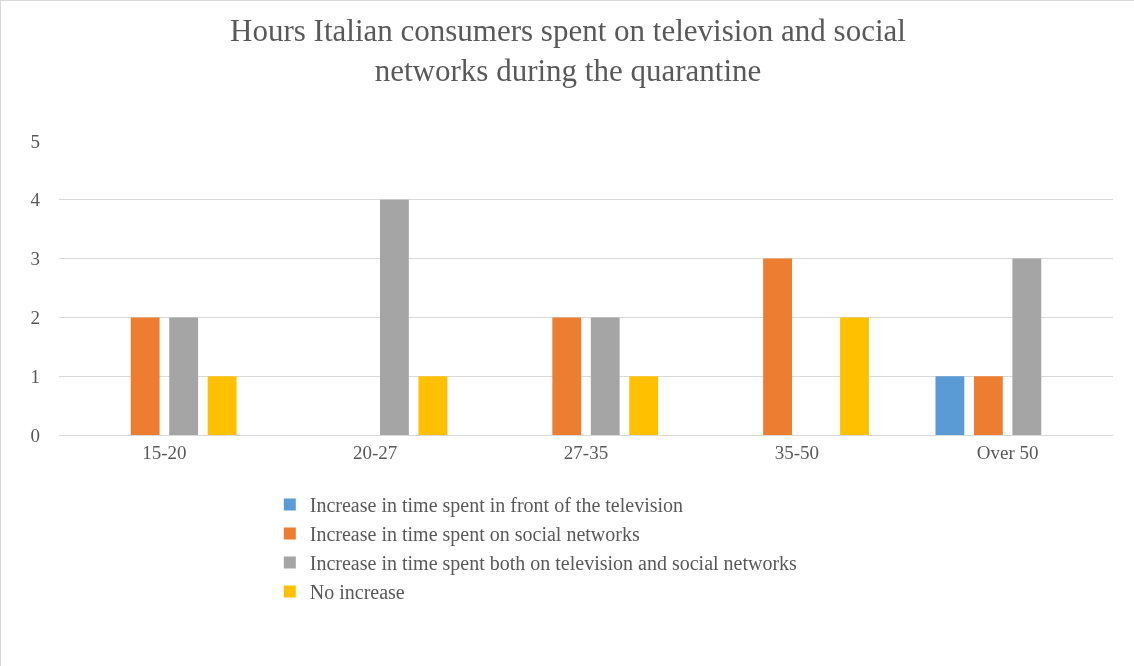  Describe the element at coordinates (474, 535) in the screenshot. I see `legend-label: Increase in time spent on social networks` at that location.